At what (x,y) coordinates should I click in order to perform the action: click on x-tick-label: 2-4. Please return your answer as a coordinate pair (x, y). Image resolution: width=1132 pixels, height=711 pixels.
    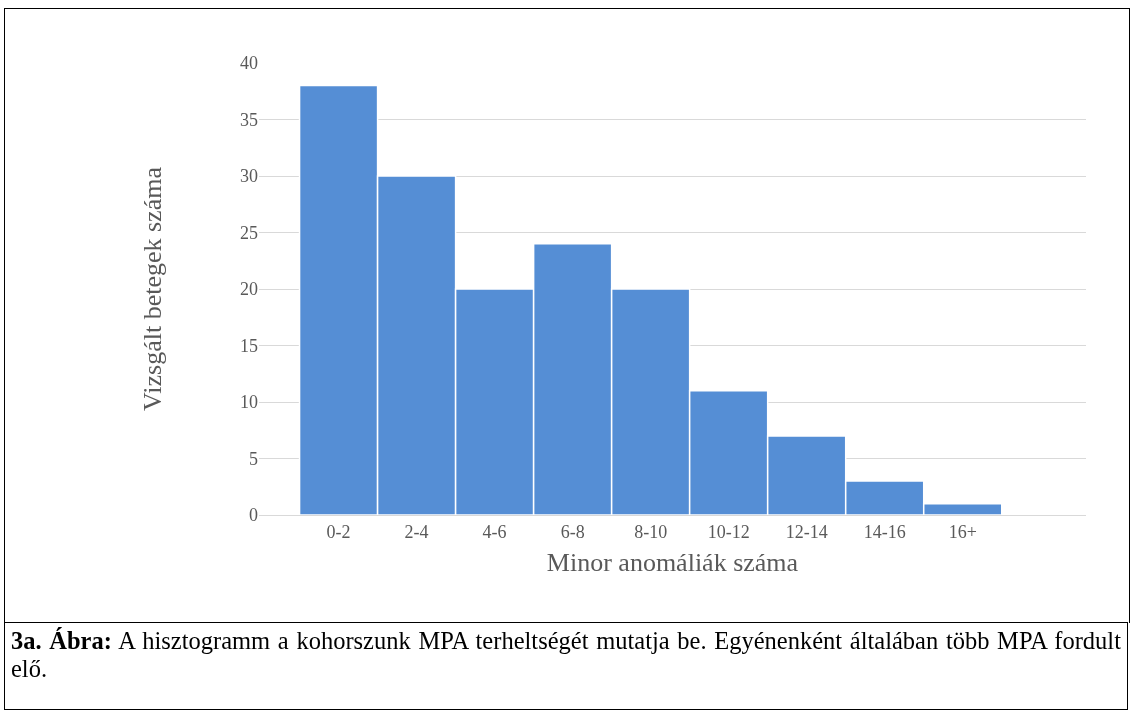
    Looking at the image, I should click on (416, 531).